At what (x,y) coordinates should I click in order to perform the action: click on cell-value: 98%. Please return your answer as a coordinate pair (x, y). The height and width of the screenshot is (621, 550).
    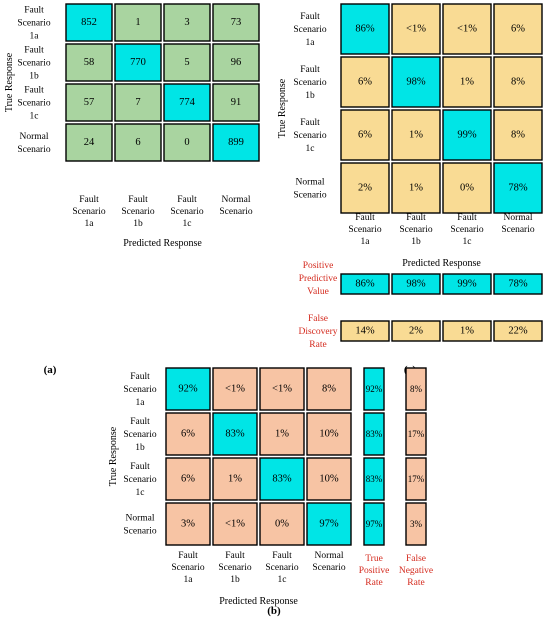
    Looking at the image, I should click on (416, 82).